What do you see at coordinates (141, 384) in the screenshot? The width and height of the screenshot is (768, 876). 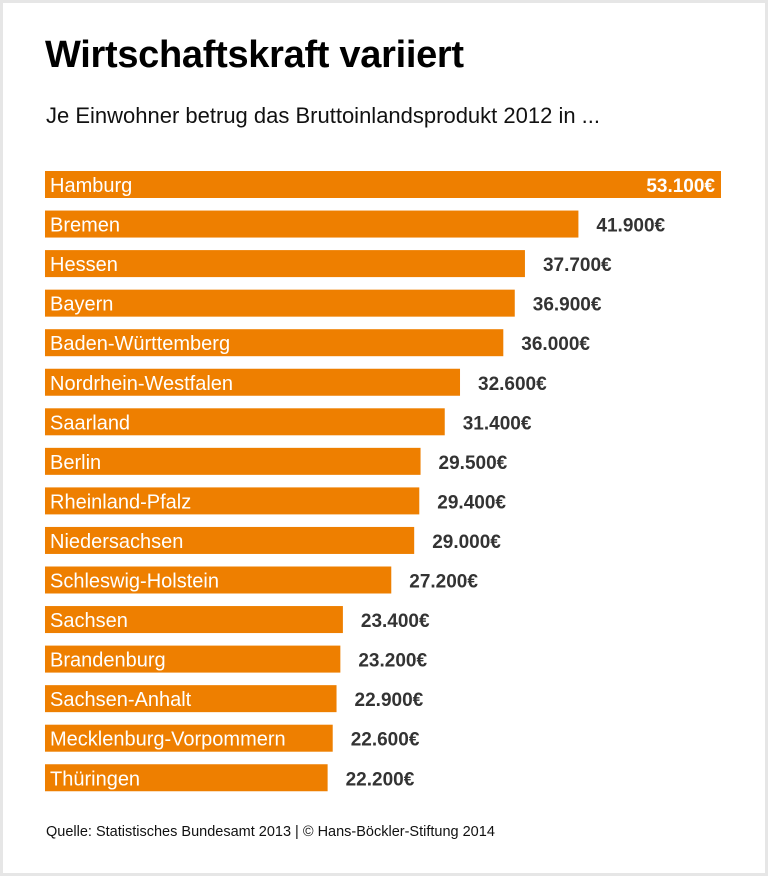 I see `category-label: Nordrhein-Westfalen` at bounding box center [141, 384].